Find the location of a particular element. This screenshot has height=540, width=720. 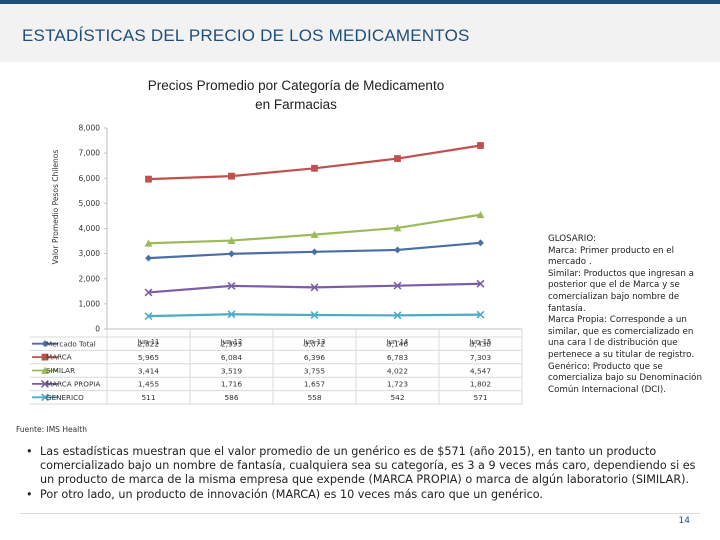

data-label: 542 is located at coordinates (397, 397).